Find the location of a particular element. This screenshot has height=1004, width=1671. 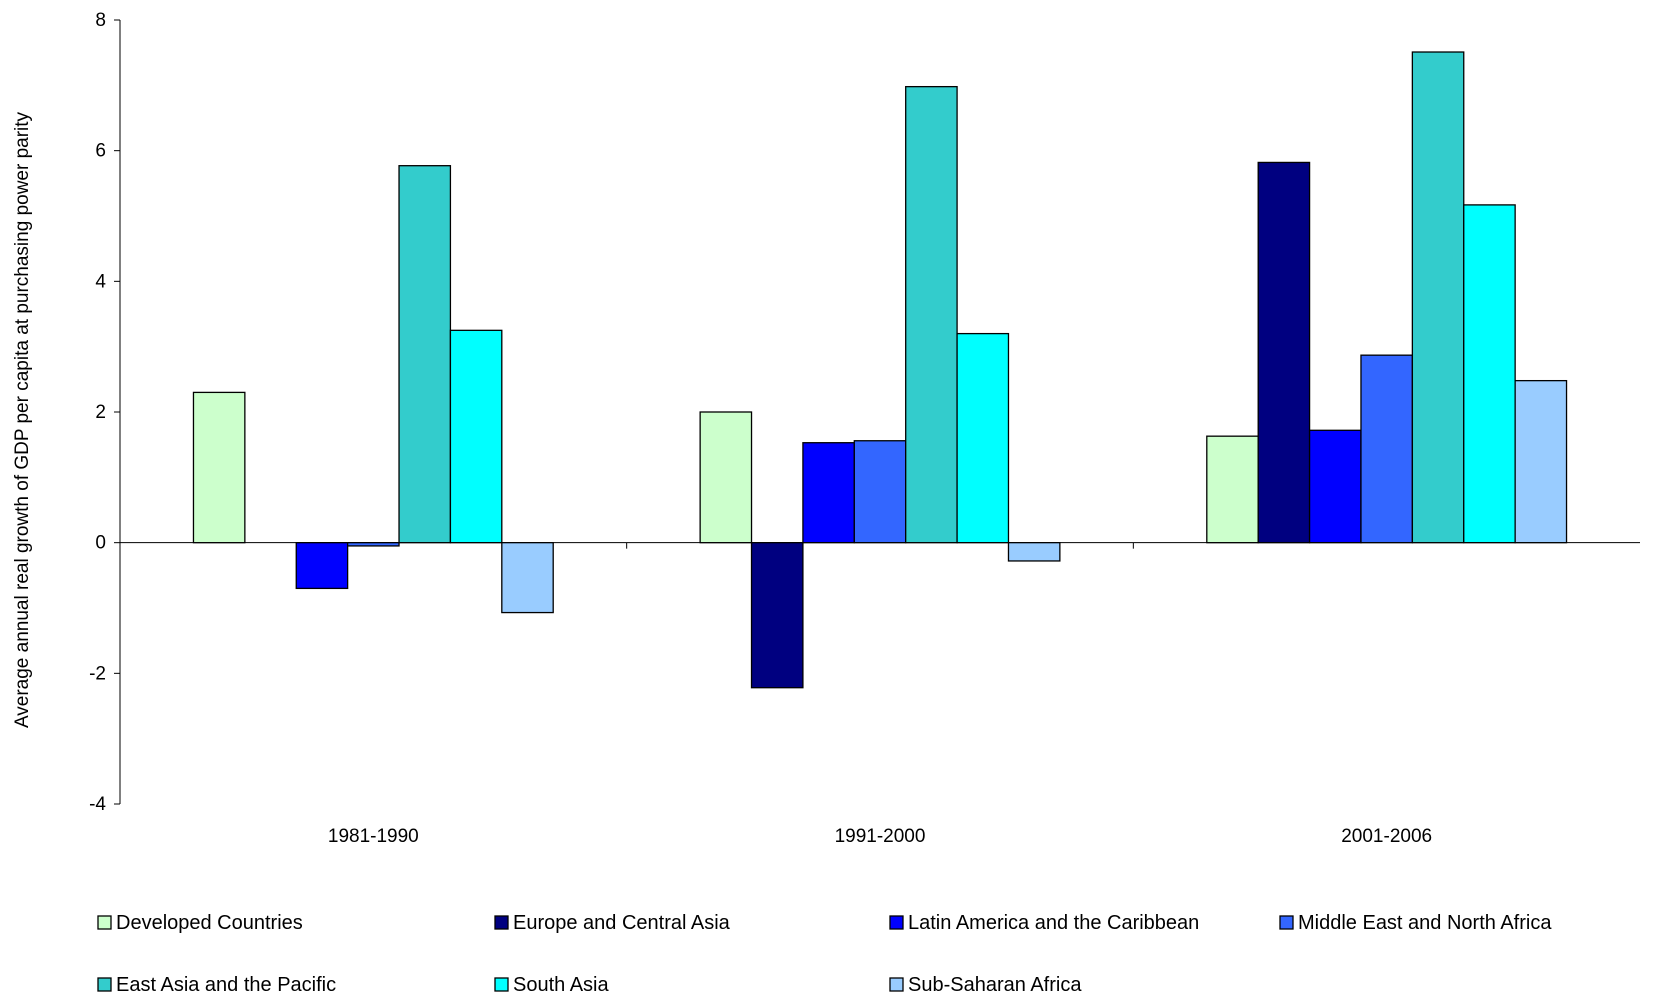

legend-label: Middle East and North Africa is located at coordinates (1425, 923).